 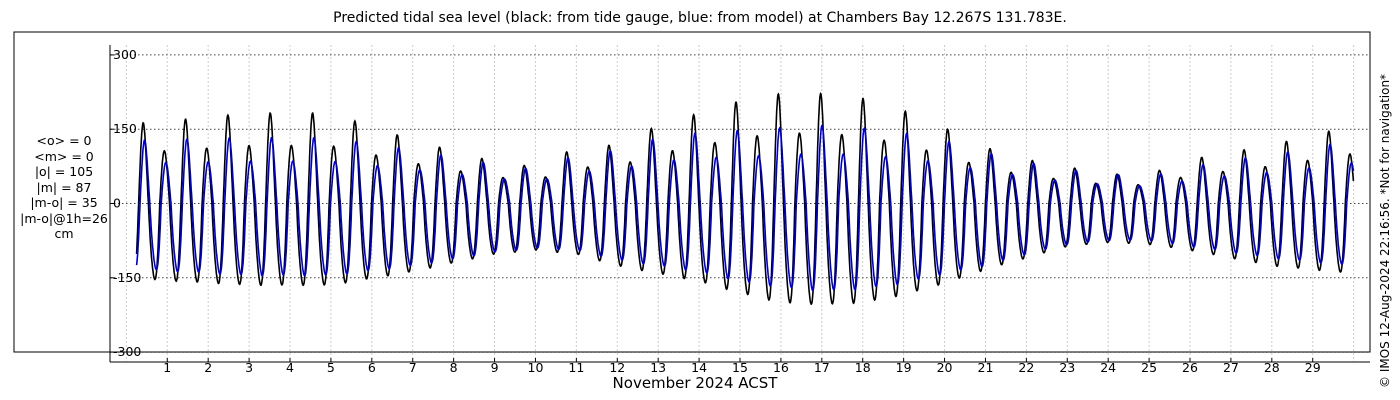 I want to click on stat-abs-observed: |o| = 105, so click(x=64, y=171).